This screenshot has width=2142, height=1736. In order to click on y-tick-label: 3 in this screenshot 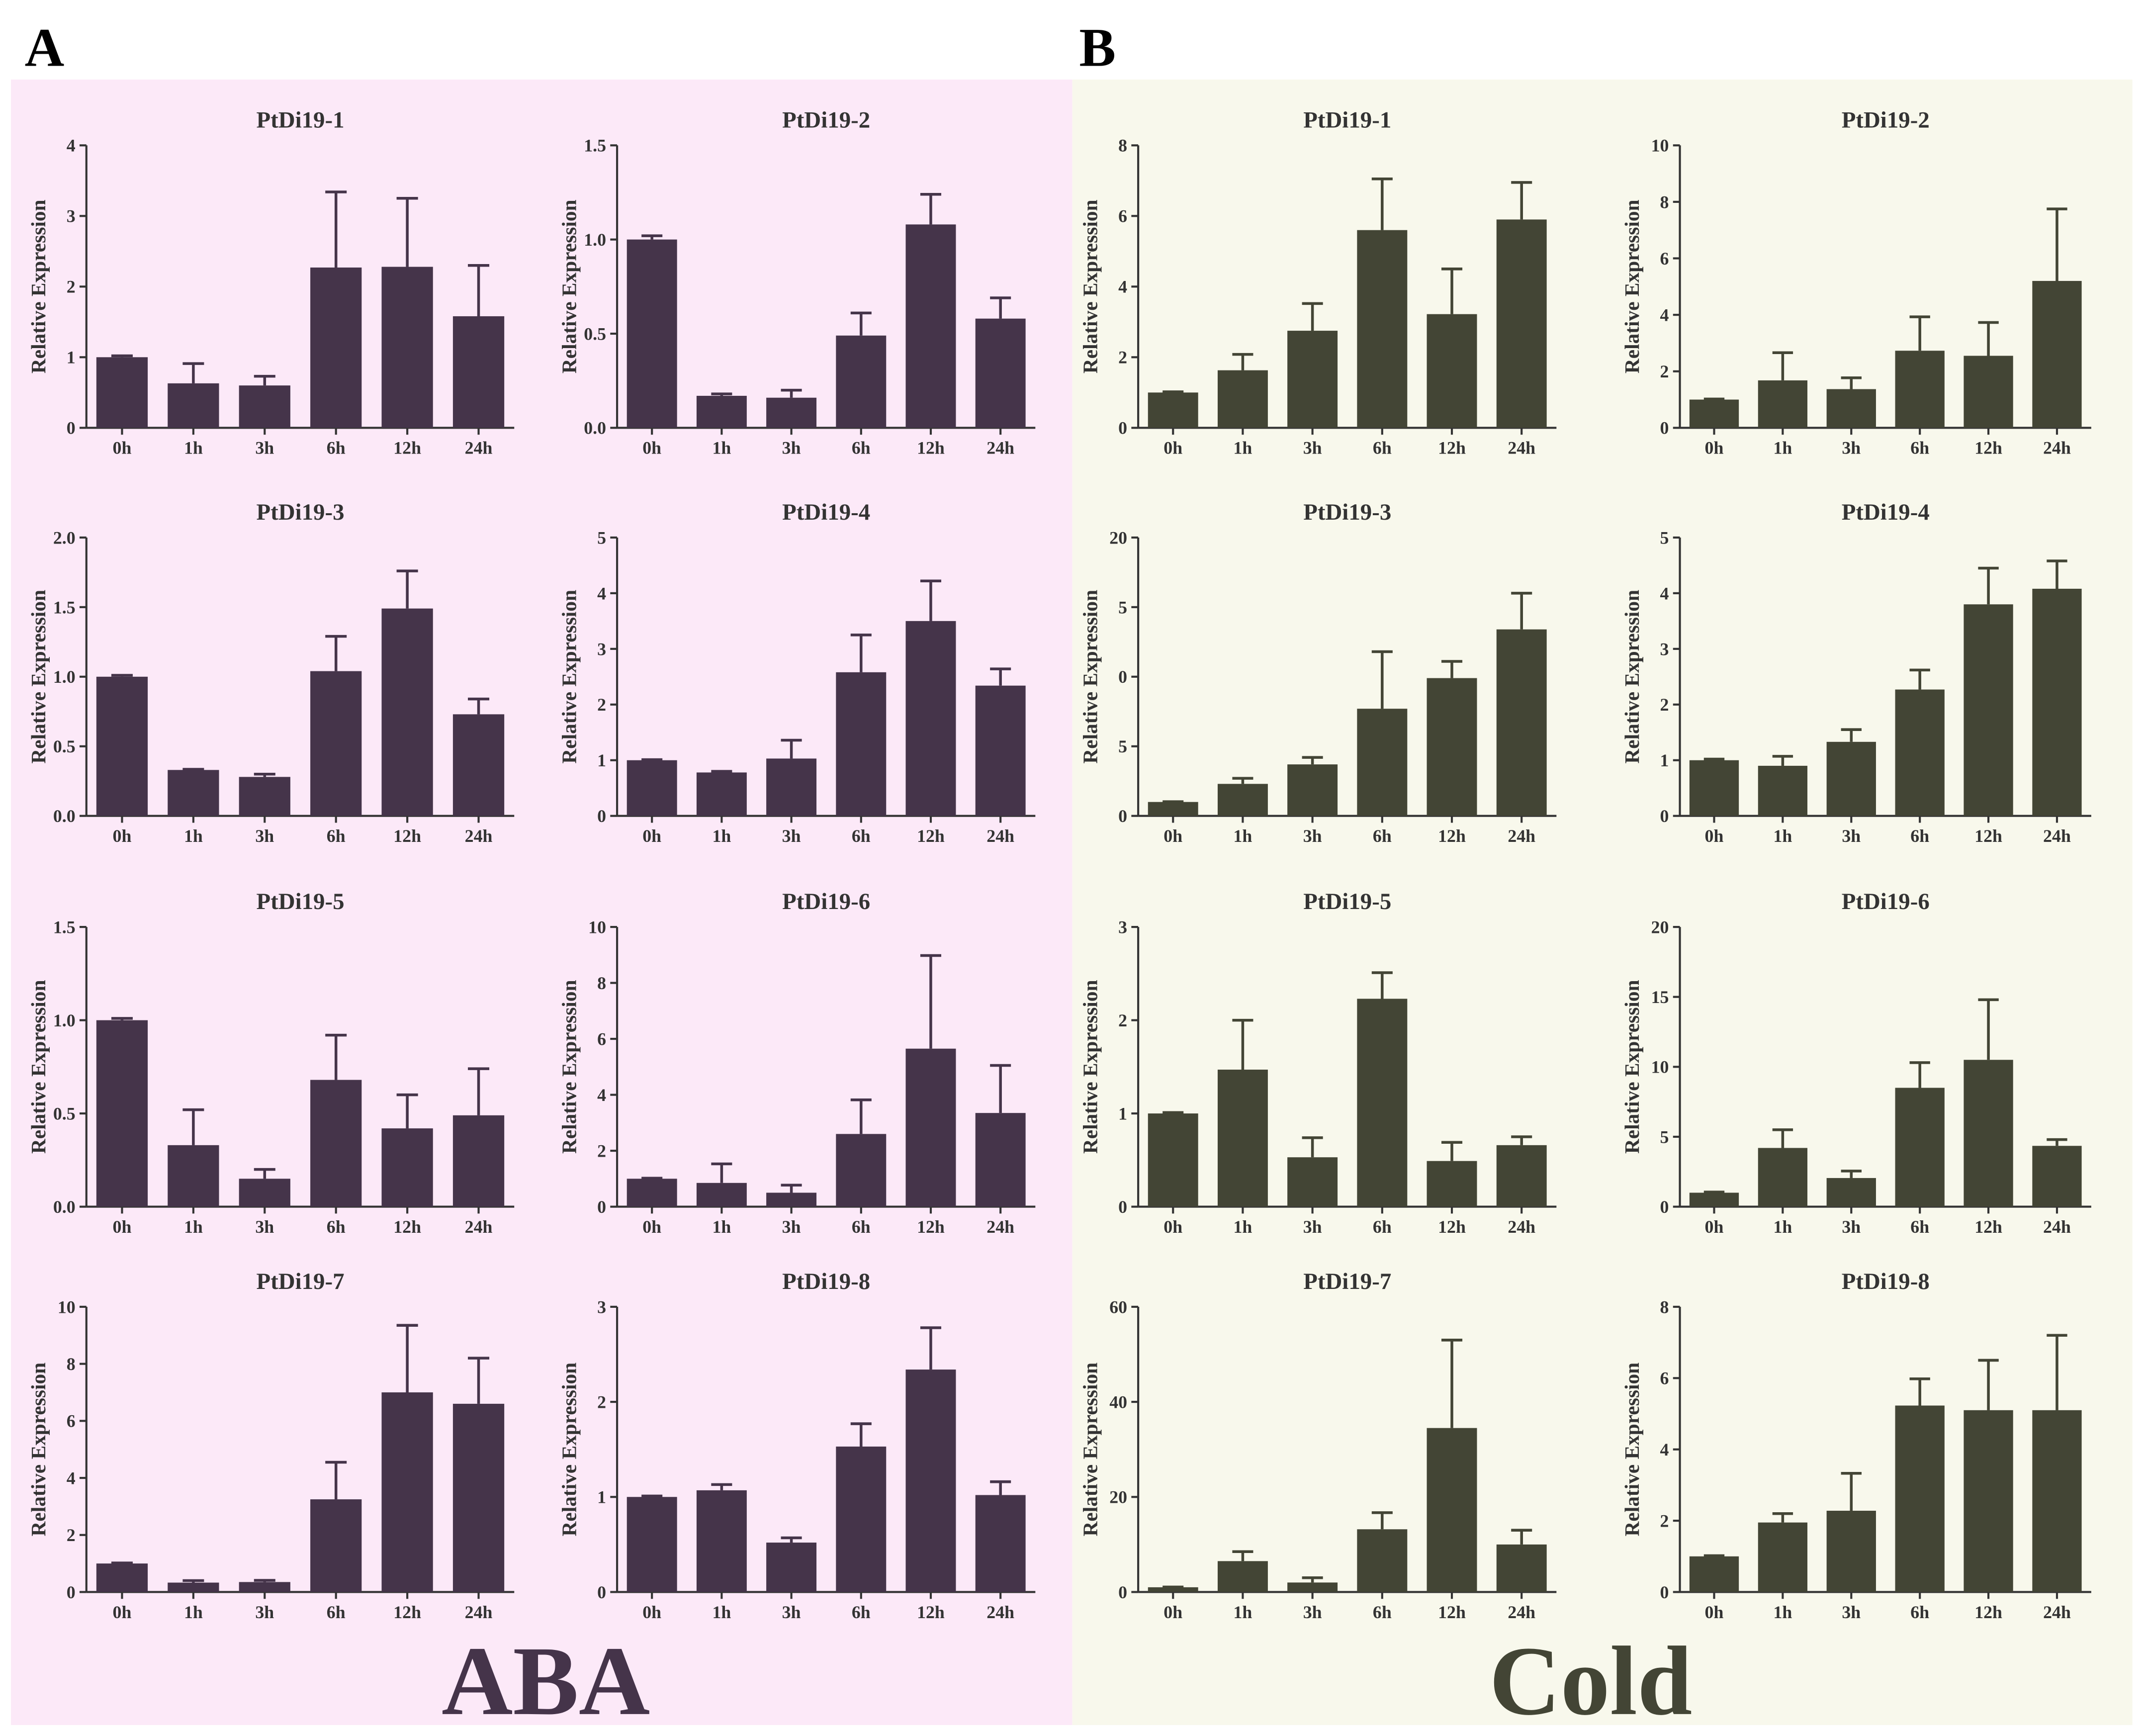, I will do `click(71, 216)`.